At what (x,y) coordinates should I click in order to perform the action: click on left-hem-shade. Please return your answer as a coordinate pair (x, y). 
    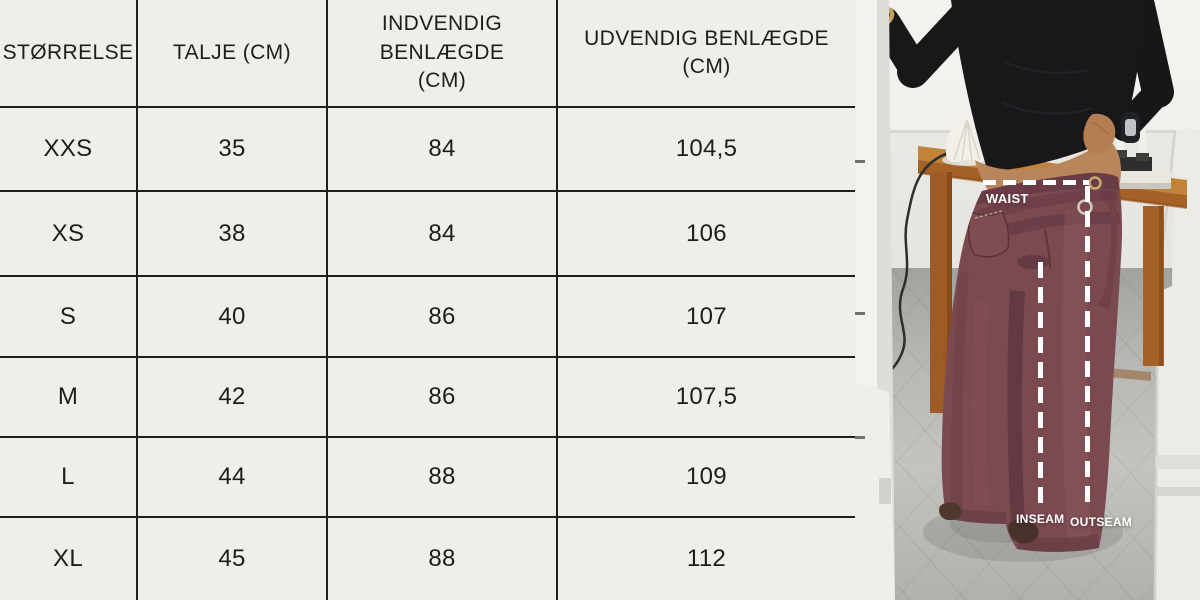
    Looking at the image, I should click on (976, 515).